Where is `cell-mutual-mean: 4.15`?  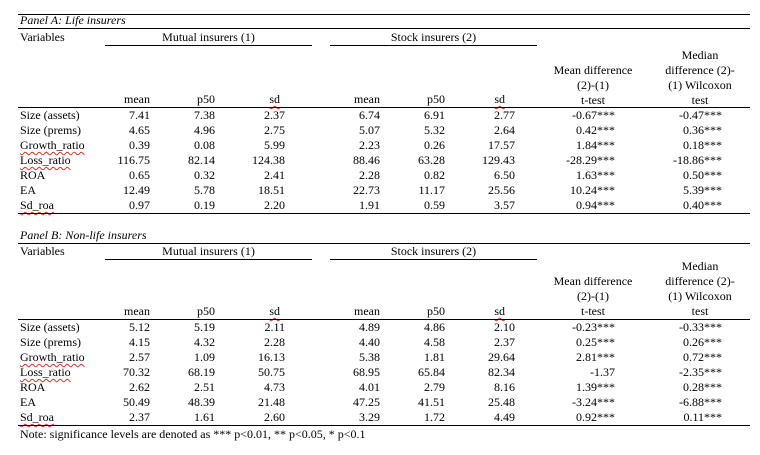 cell-mutual-mean: 4.15 is located at coordinates (139, 342).